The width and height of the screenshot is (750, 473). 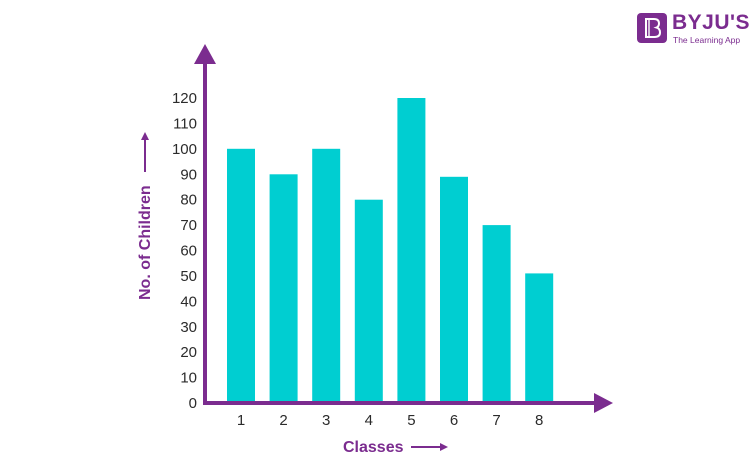 I want to click on byjus-logo-badge-icon, so click(x=652, y=28).